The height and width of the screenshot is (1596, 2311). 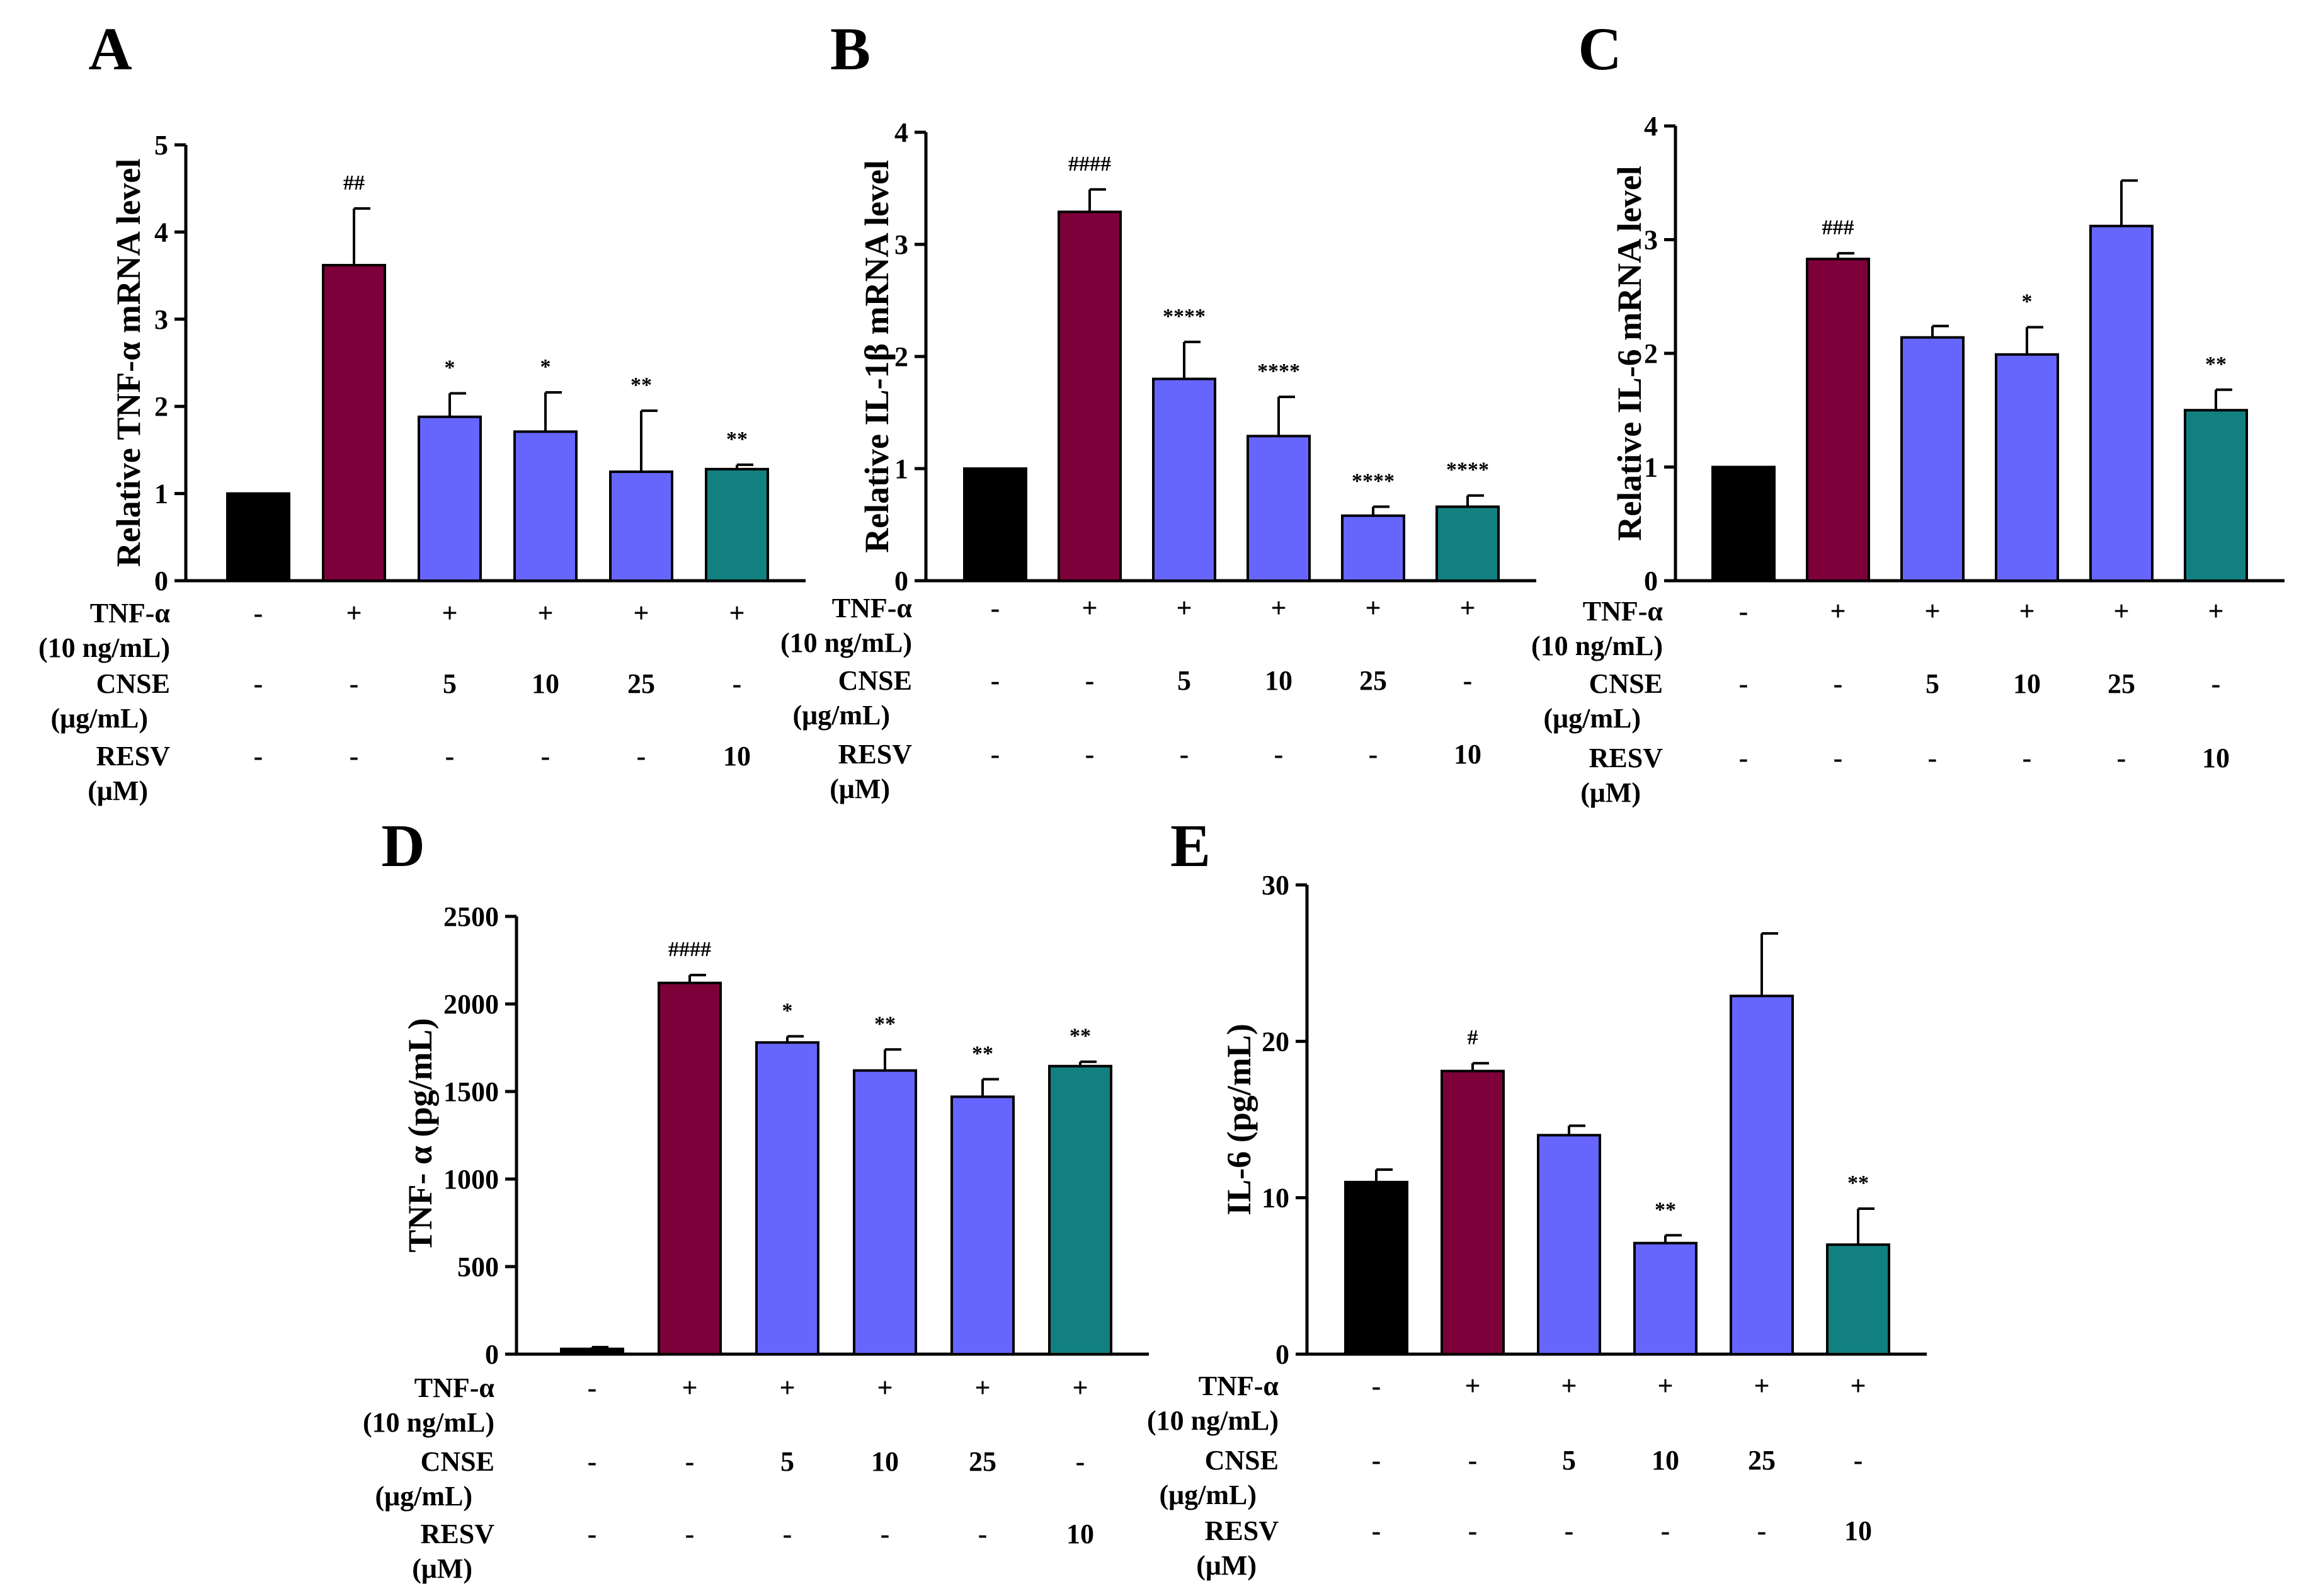 I want to click on panel-letter: A, so click(x=110, y=49).